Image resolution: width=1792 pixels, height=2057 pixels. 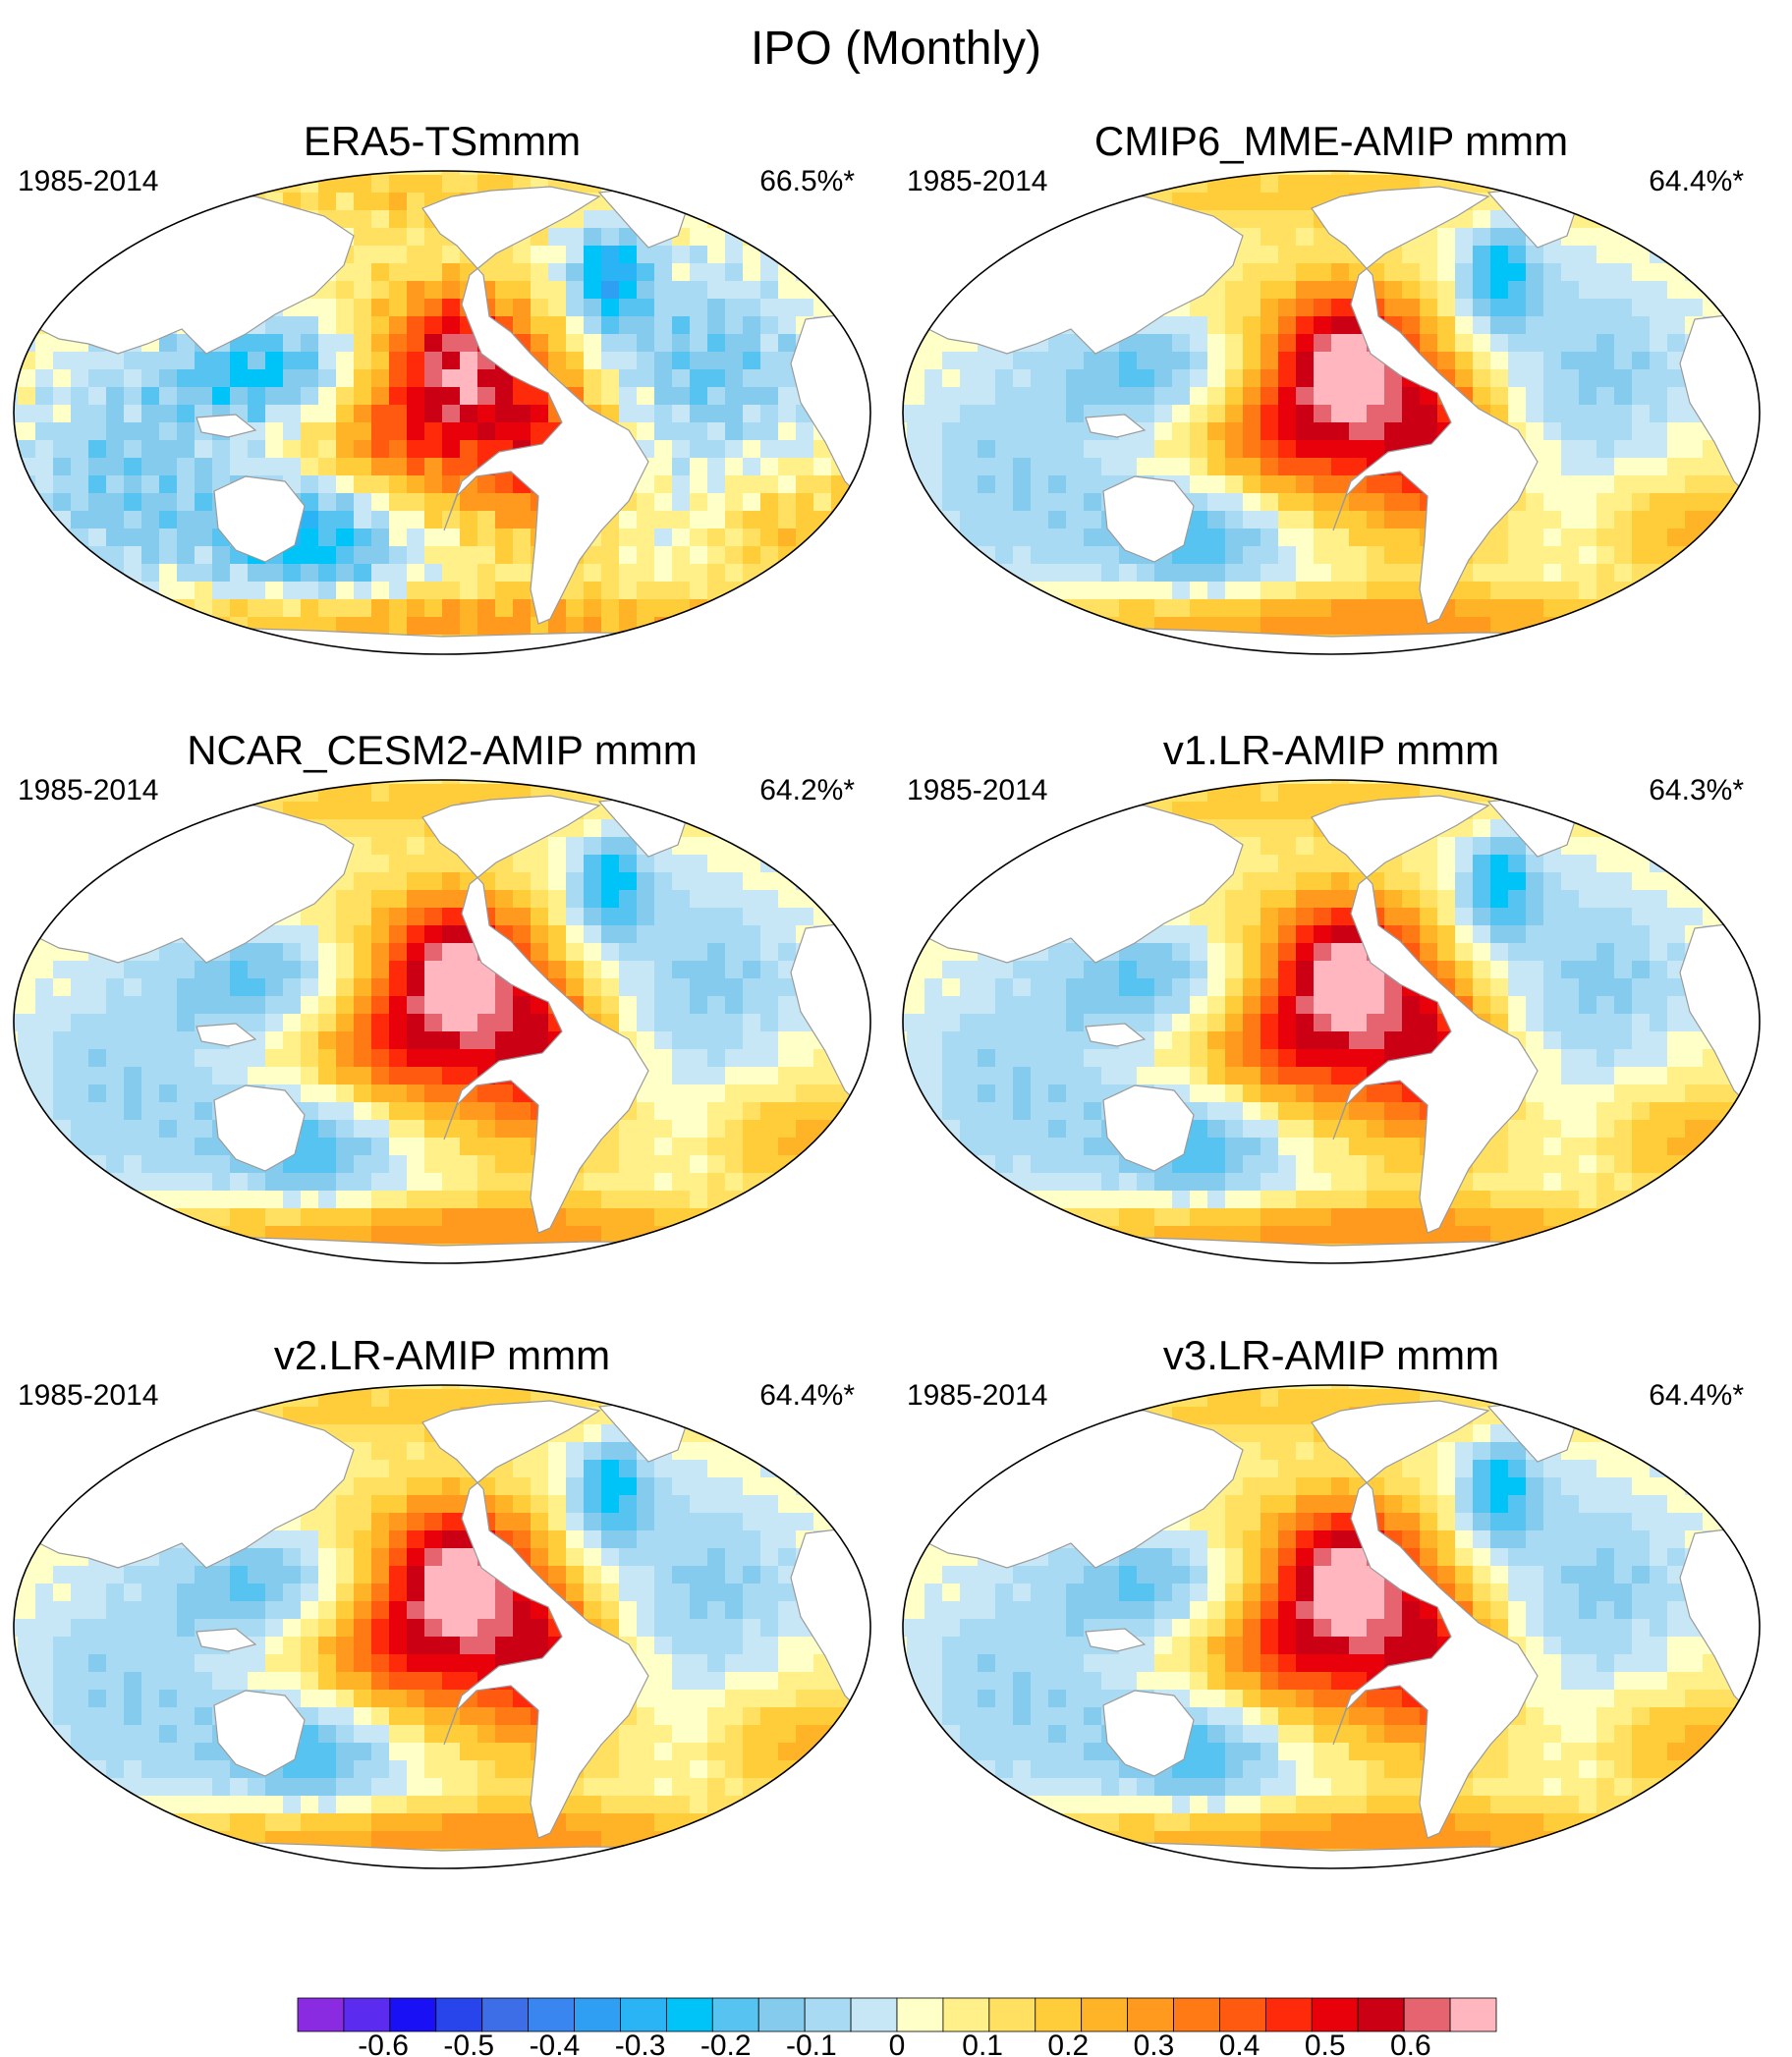 I want to click on map-v3, so click(x=1331, y=1626).